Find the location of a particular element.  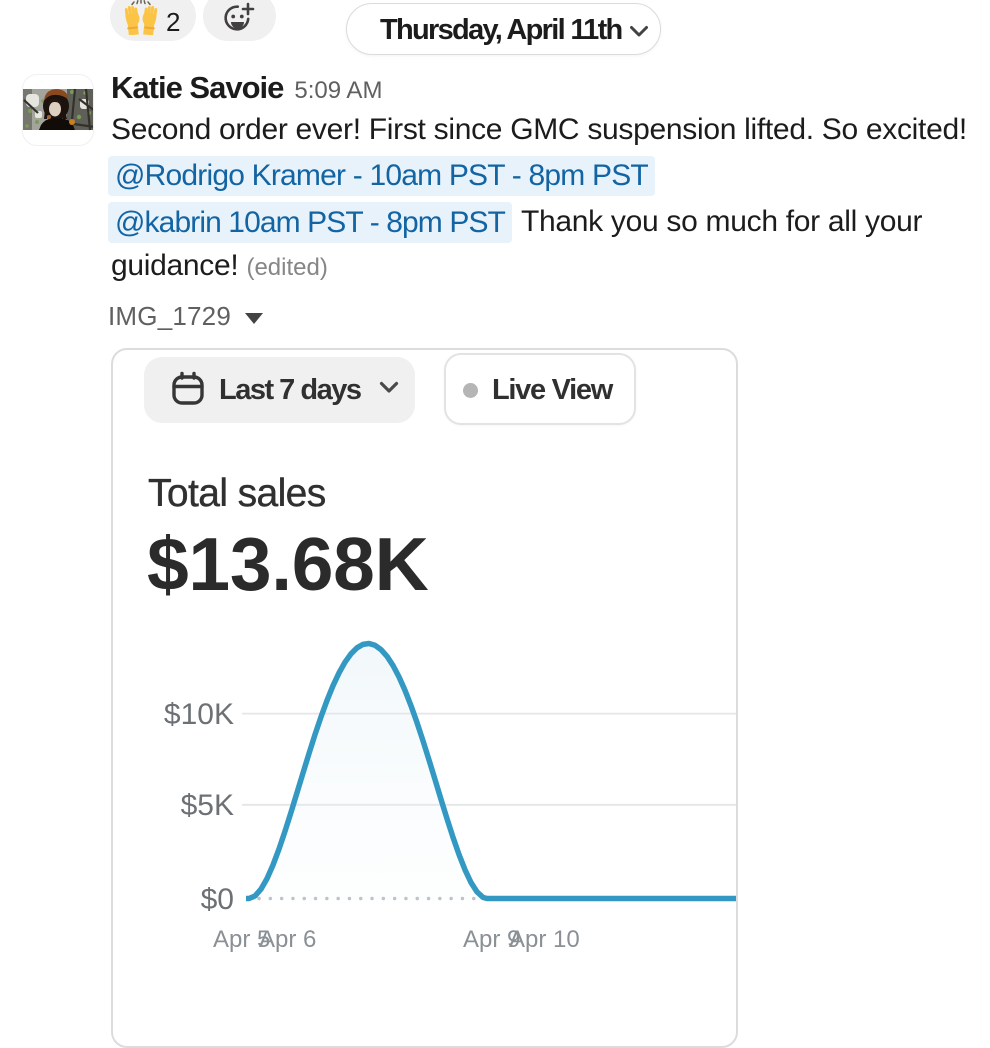

svg-text: Apr 10 is located at coordinates (544, 939).